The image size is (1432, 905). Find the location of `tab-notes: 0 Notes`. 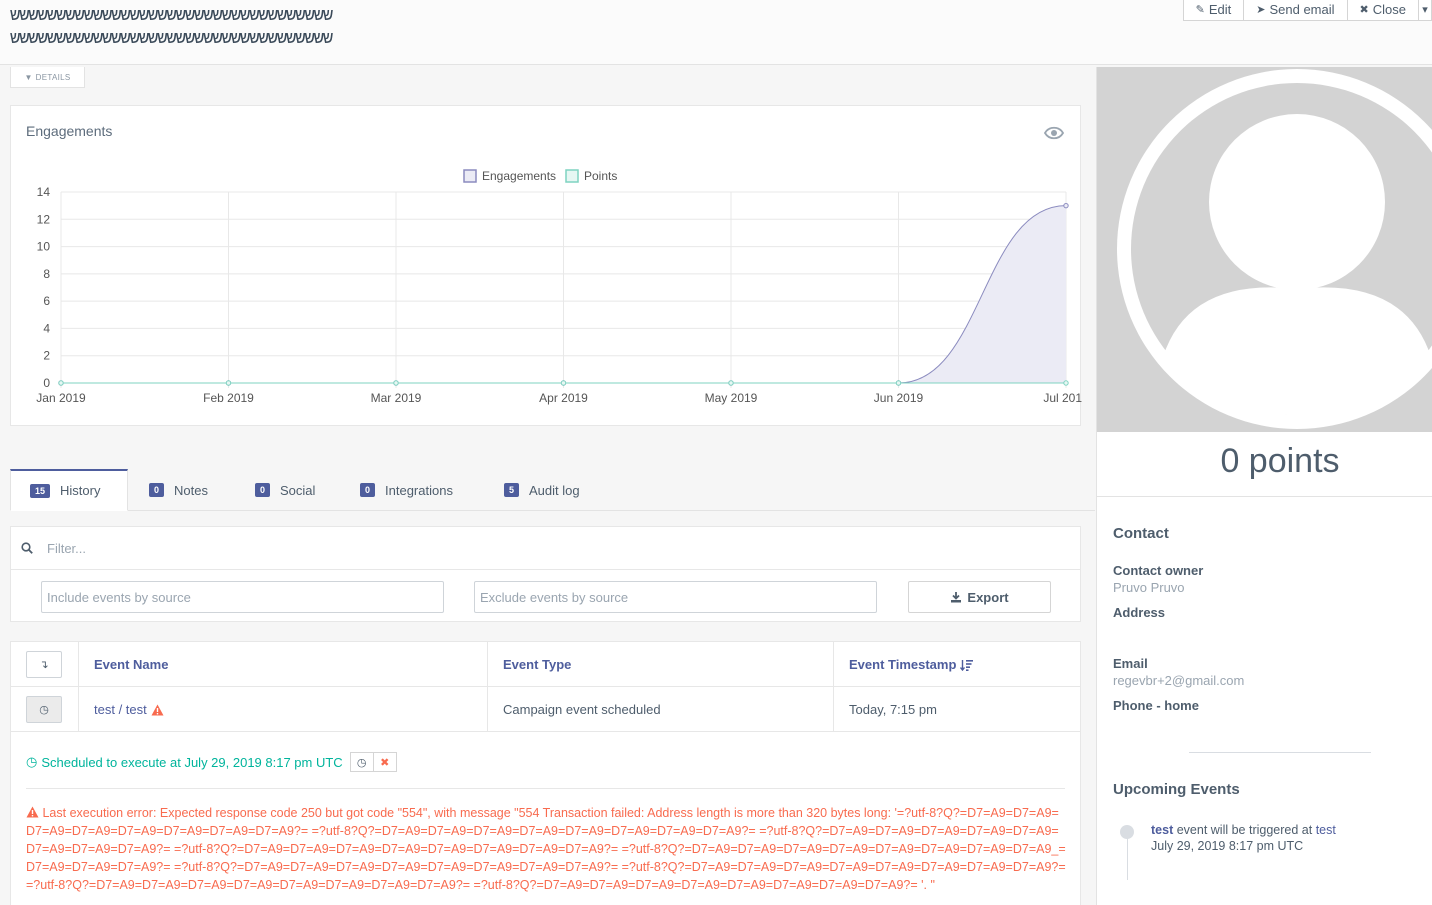

tab-notes: 0 Notes is located at coordinates (169, 490).